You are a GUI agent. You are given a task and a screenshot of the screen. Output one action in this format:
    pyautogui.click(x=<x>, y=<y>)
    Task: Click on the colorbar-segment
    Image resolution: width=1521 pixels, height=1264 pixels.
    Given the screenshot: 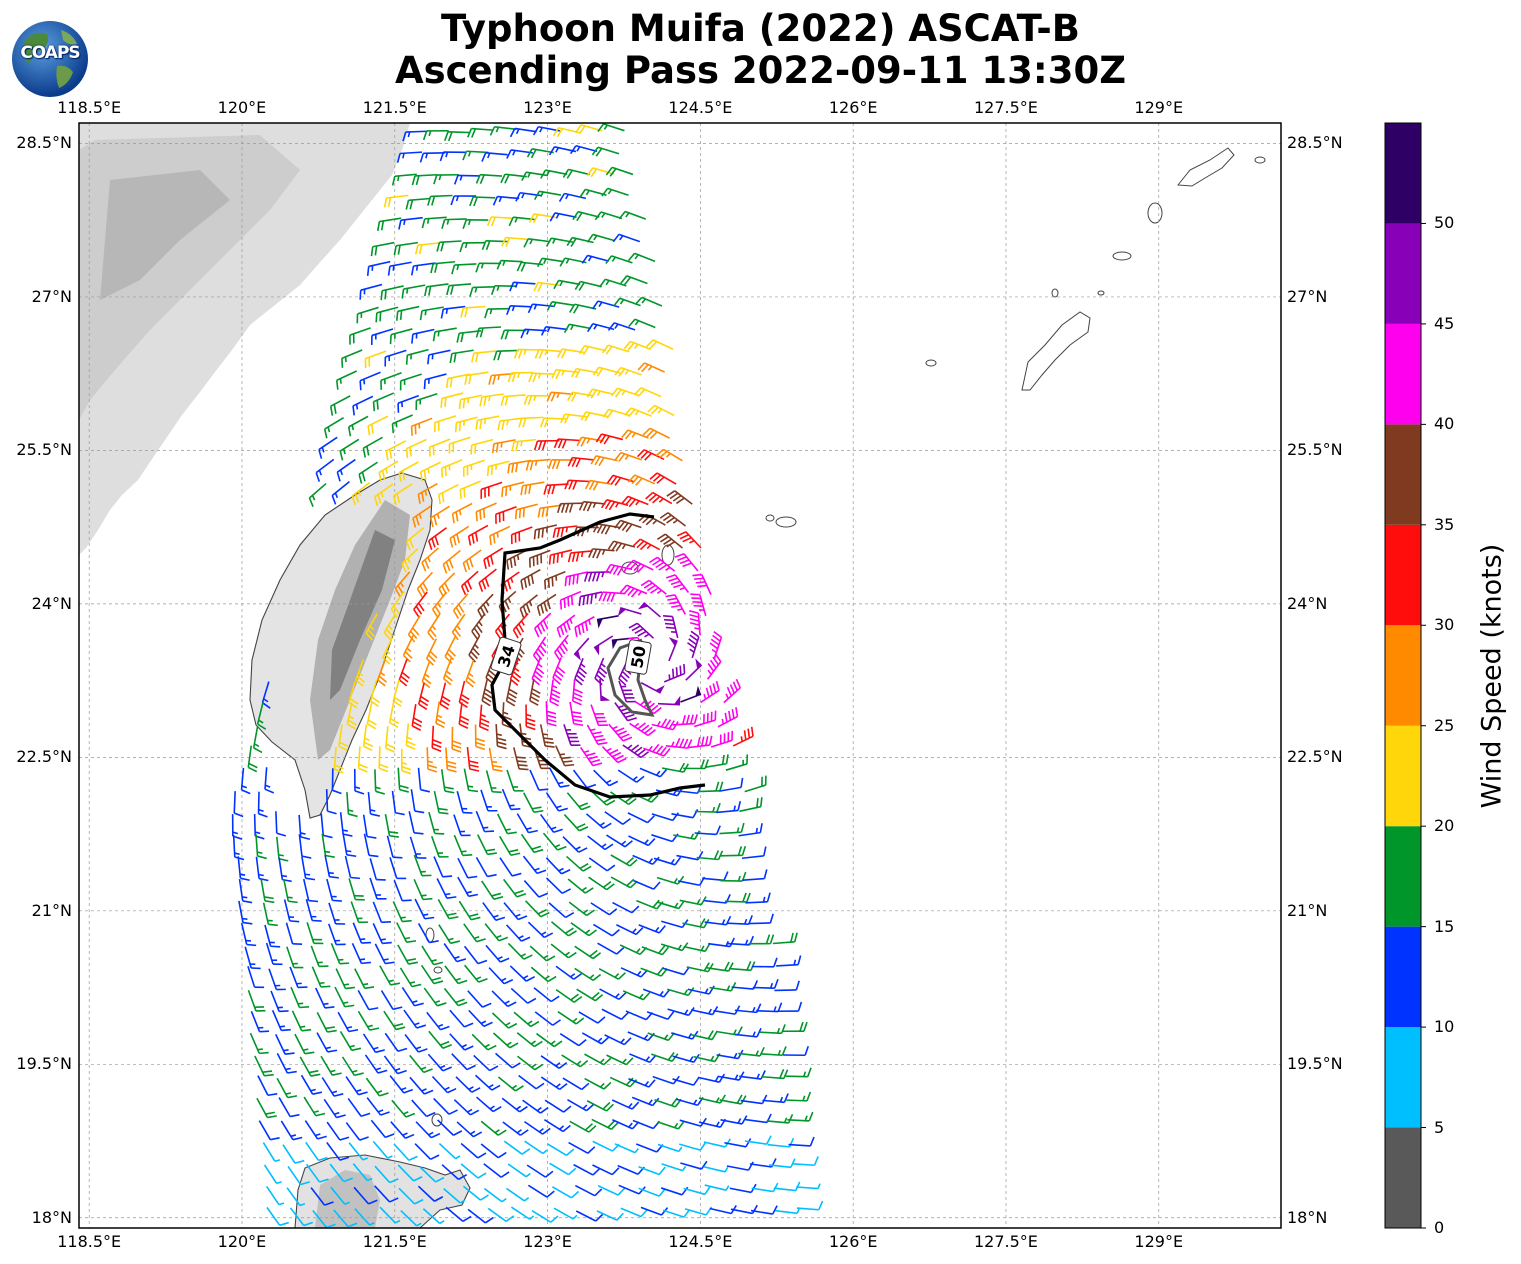 What is the action you would take?
    pyautogui.click(x=1403, y=977)
    